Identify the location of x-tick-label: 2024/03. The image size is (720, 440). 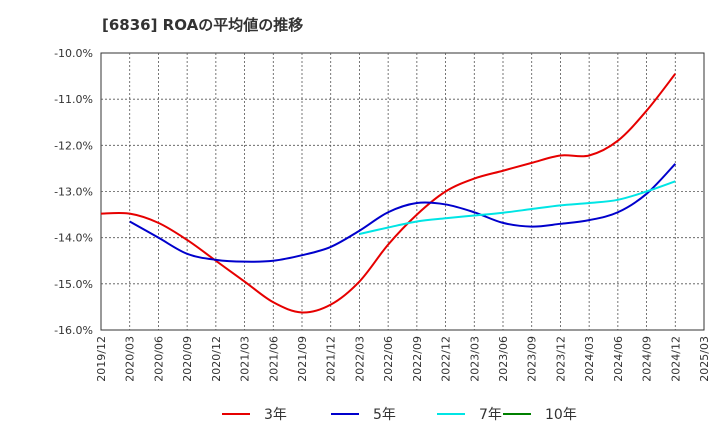
(589, 359).